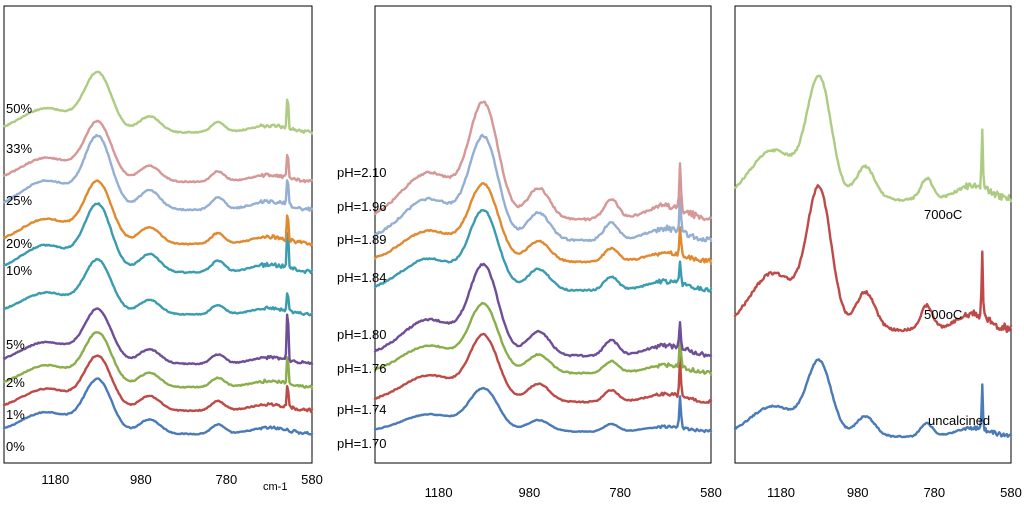 The width and height of the screenshot is (1024, 506). I want to click on series-label: 5%, so click(15, 344).